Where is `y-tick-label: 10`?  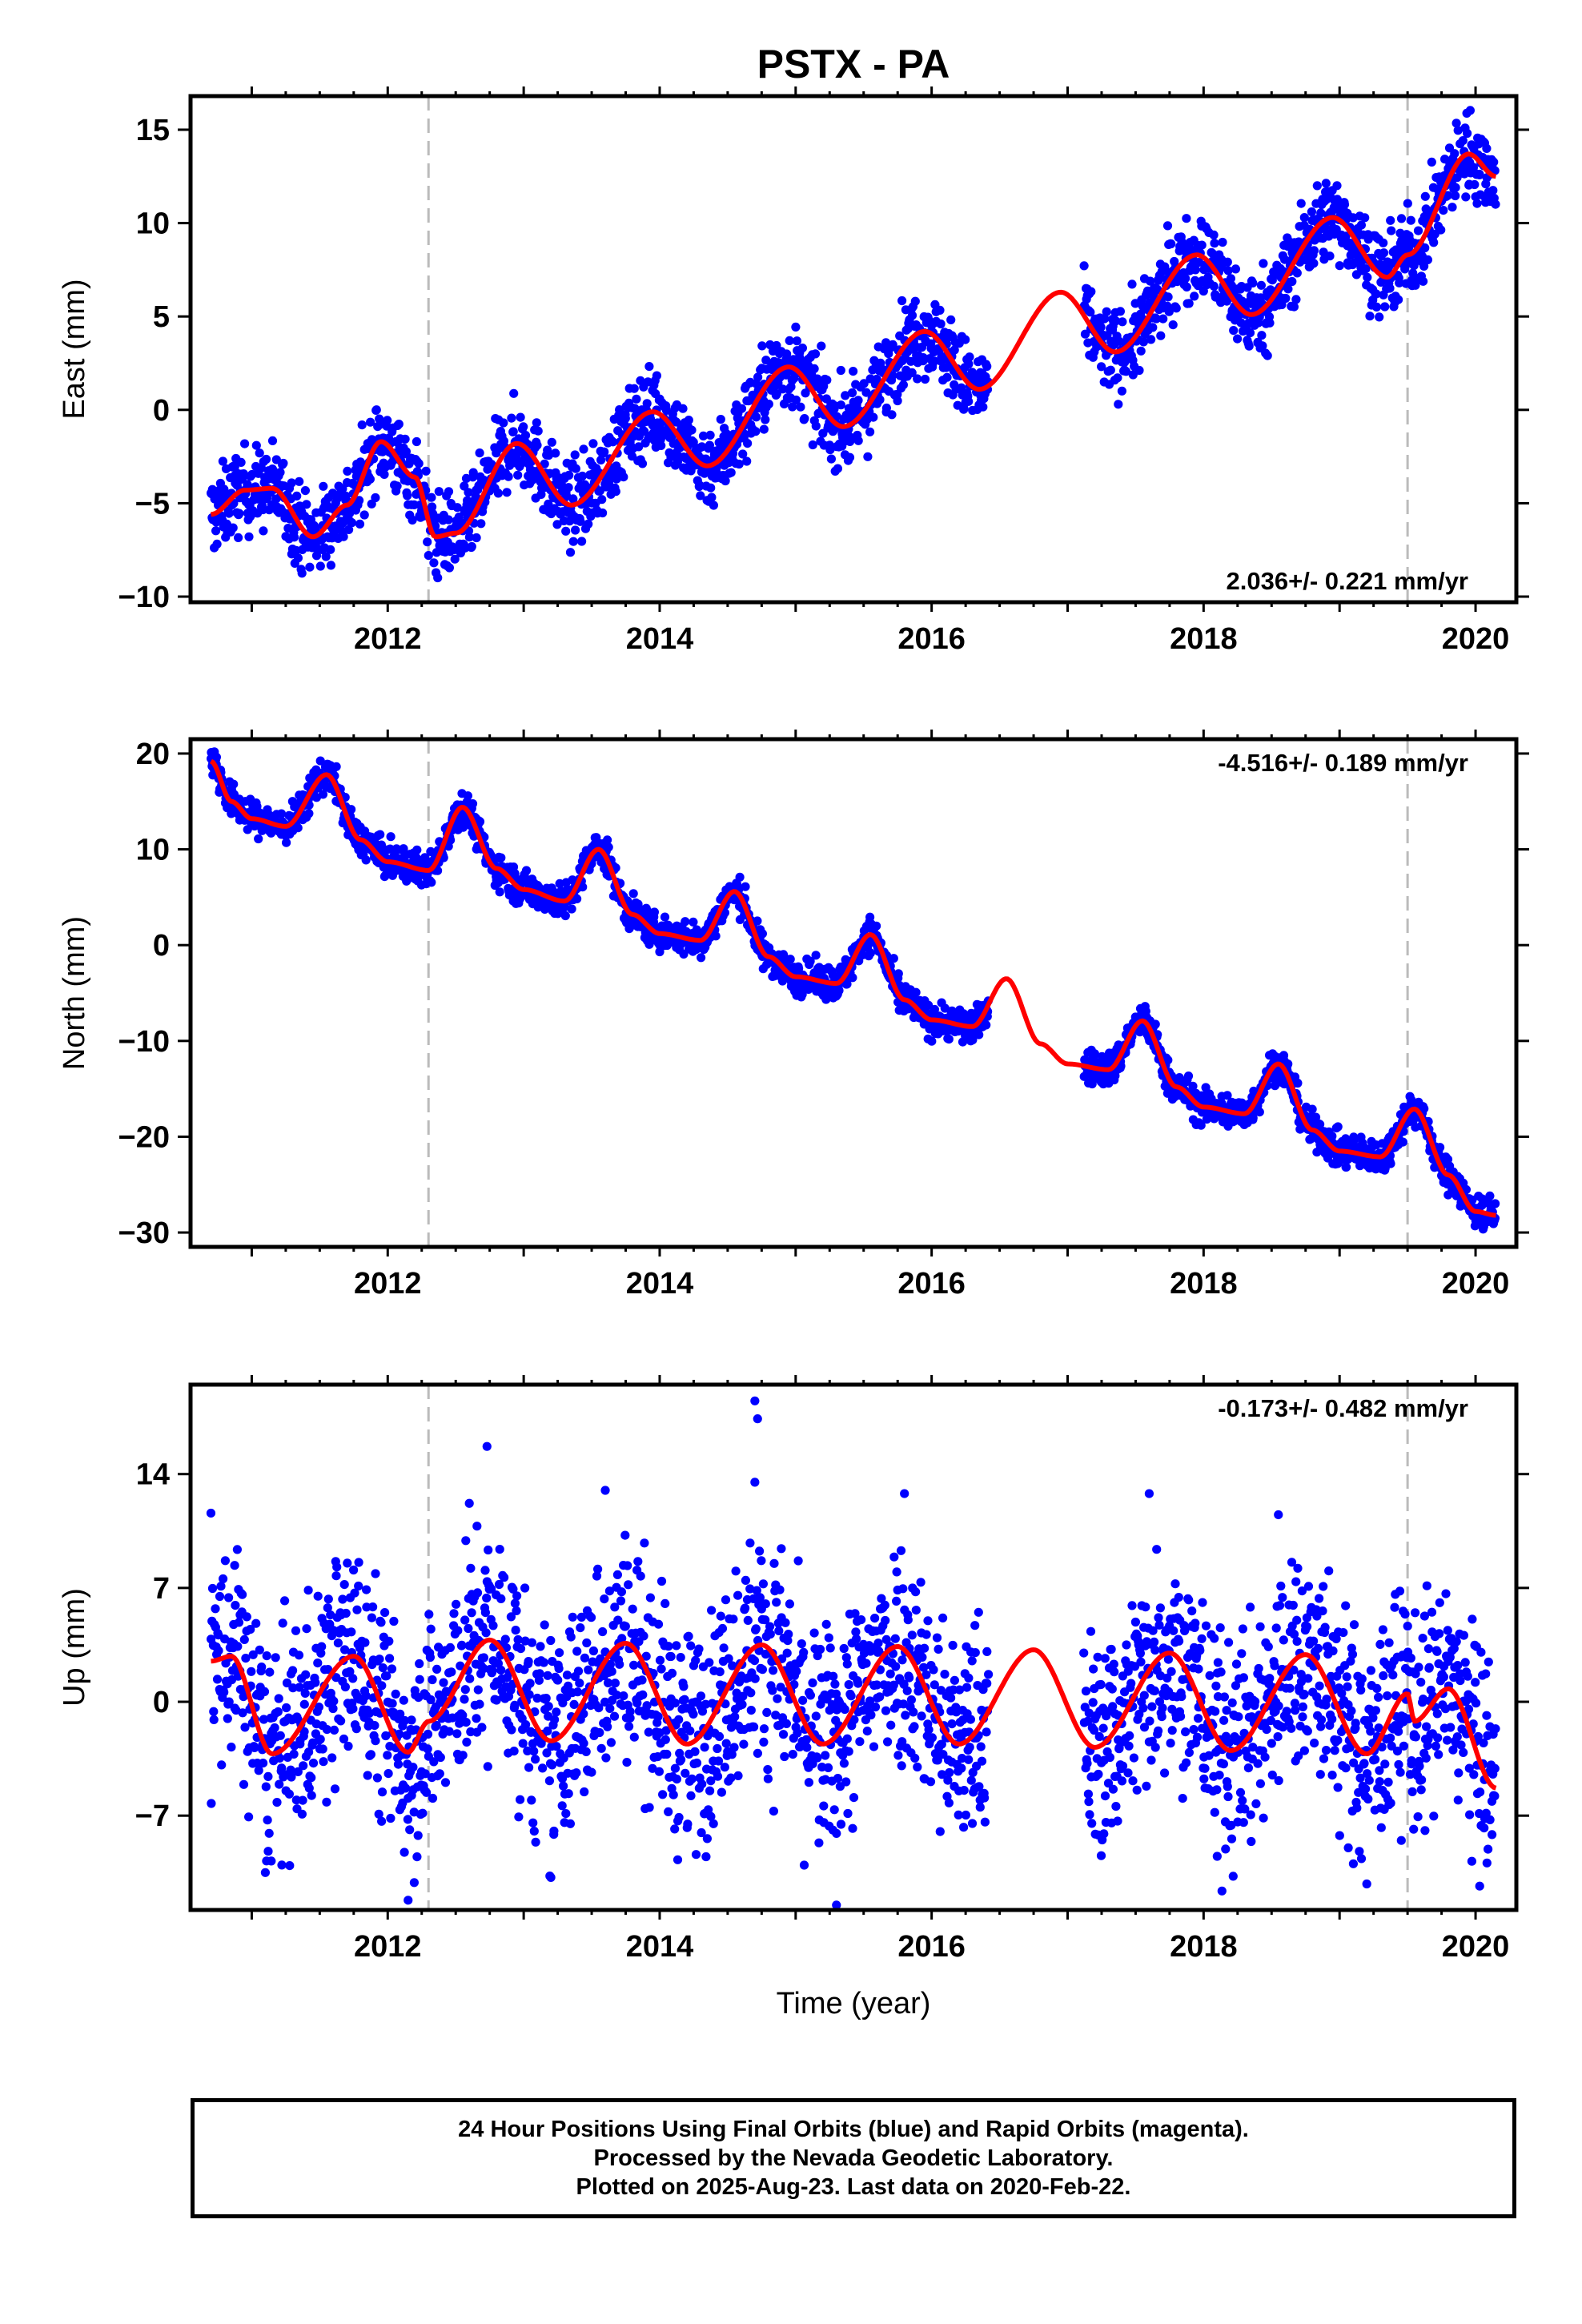 y-tick-label: 10 is located at coordinates (153, 851).